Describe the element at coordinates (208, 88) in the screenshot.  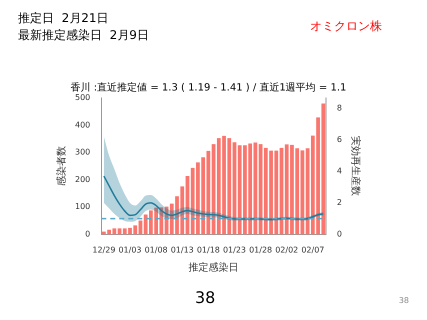
I see `chart-title: 香川 :直近推定値 = 1.3 ( 1.19 - 1.41 ) / 直近1週平均 = 1.1` at that location.